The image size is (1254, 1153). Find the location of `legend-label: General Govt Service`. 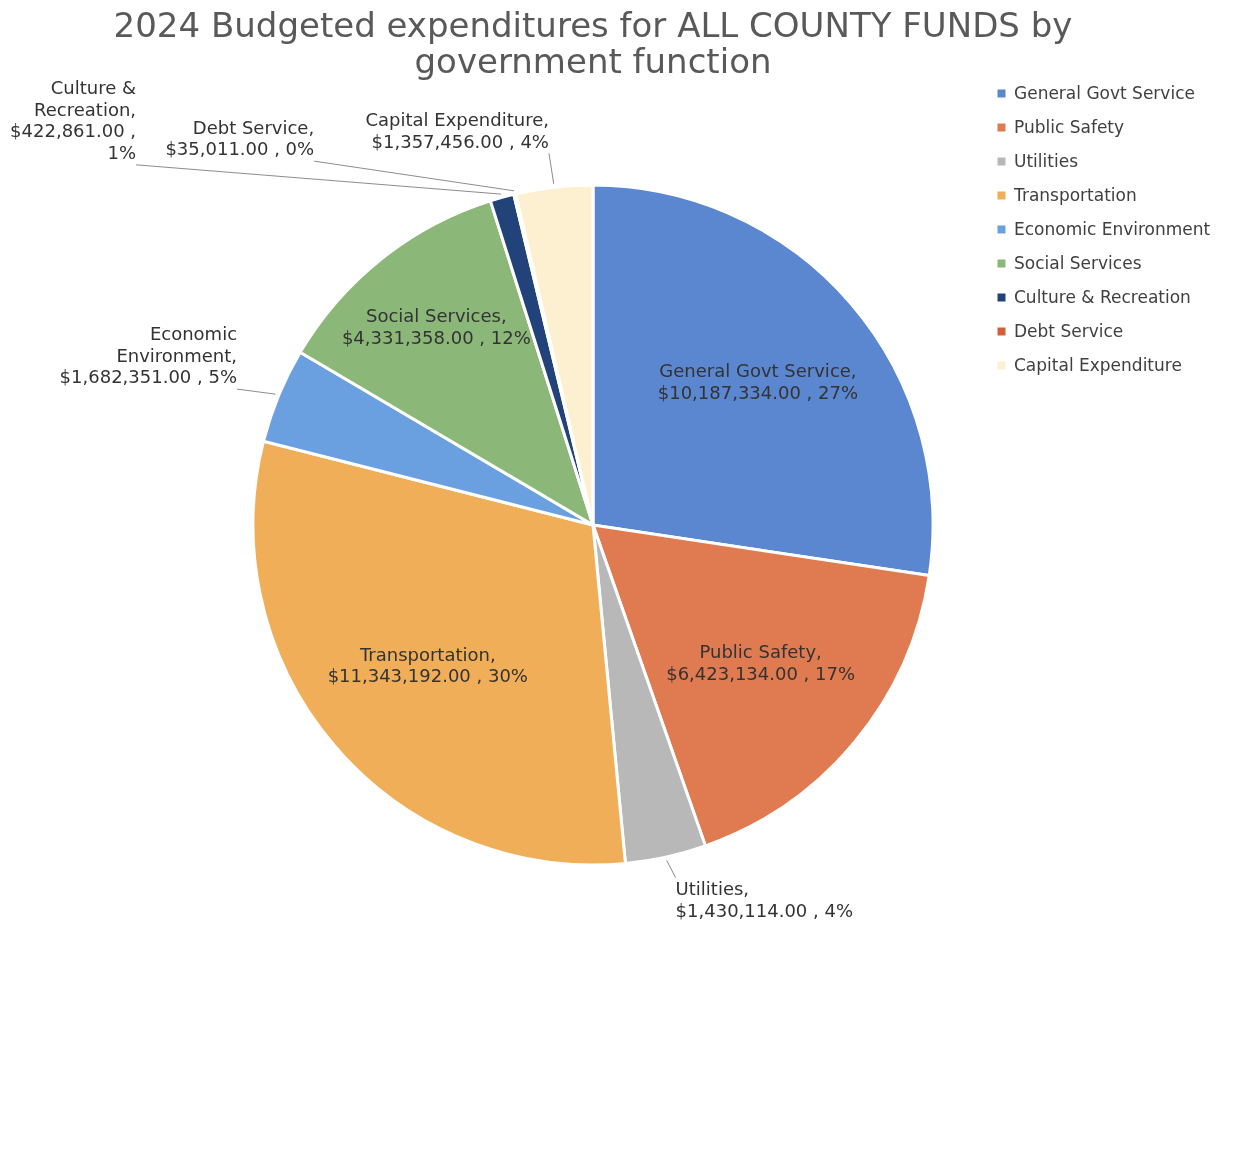

legend-label: General Govt Service is located at coordinates (1104, 92).